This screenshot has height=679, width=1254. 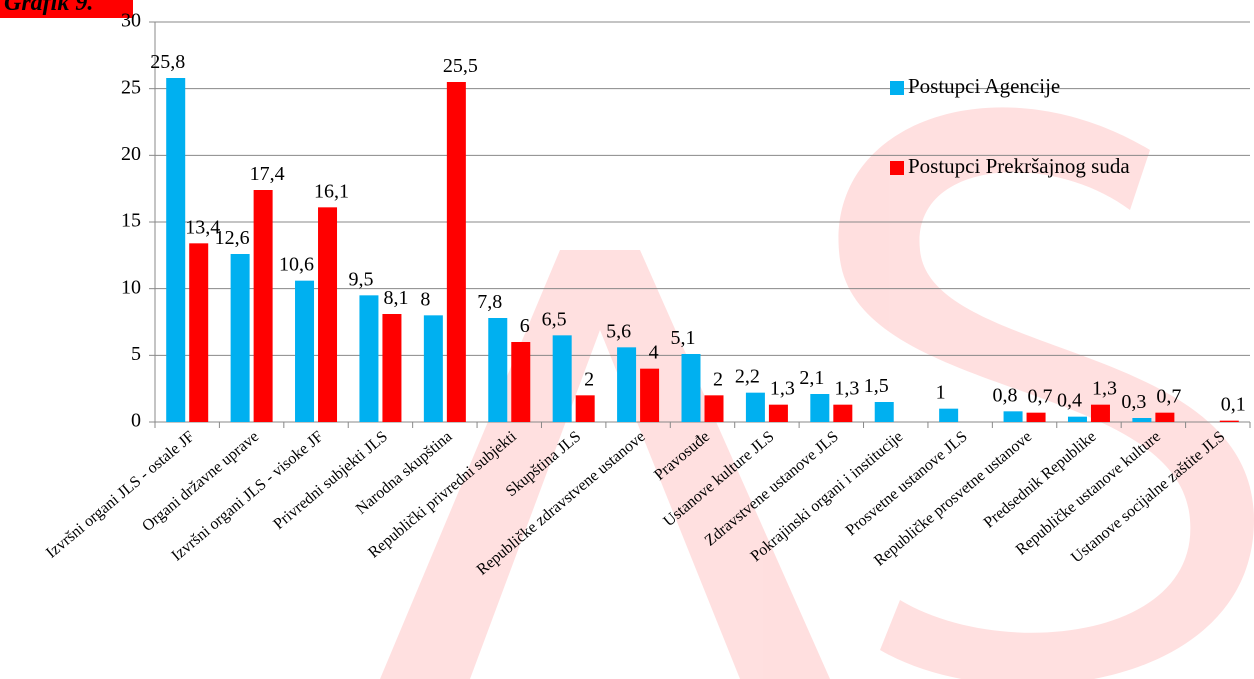 What do you see at coordinates (1069, 401) in the screenshot?
I see `data-label: 0,4` at bounding box center [1069, 401].